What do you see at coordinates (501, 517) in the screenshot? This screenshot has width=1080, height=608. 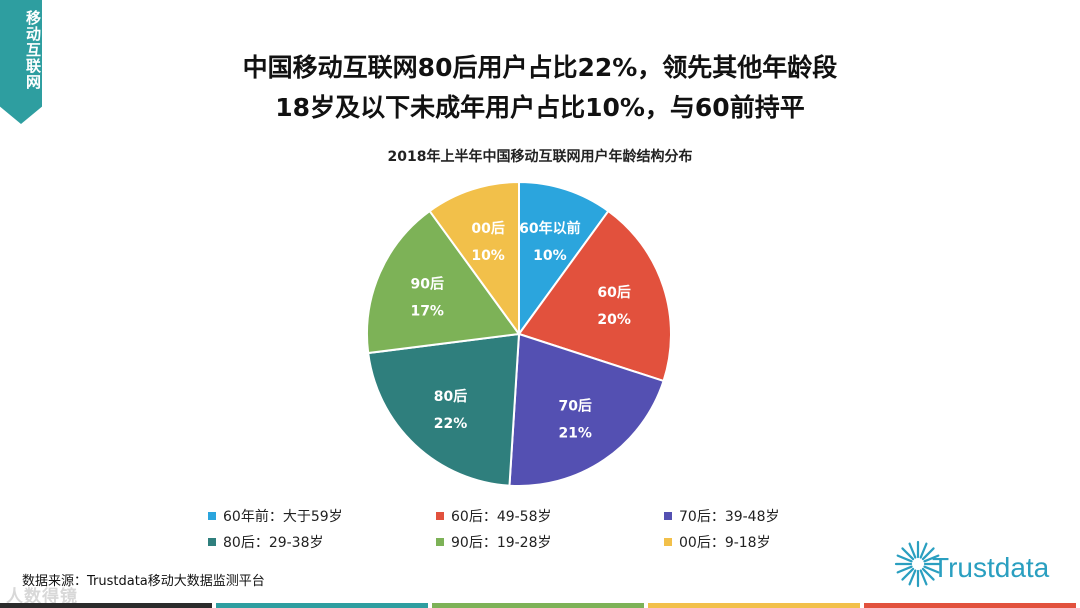 I see `legend-label: 60后：49-58岁` at bounding box center [501, 517].